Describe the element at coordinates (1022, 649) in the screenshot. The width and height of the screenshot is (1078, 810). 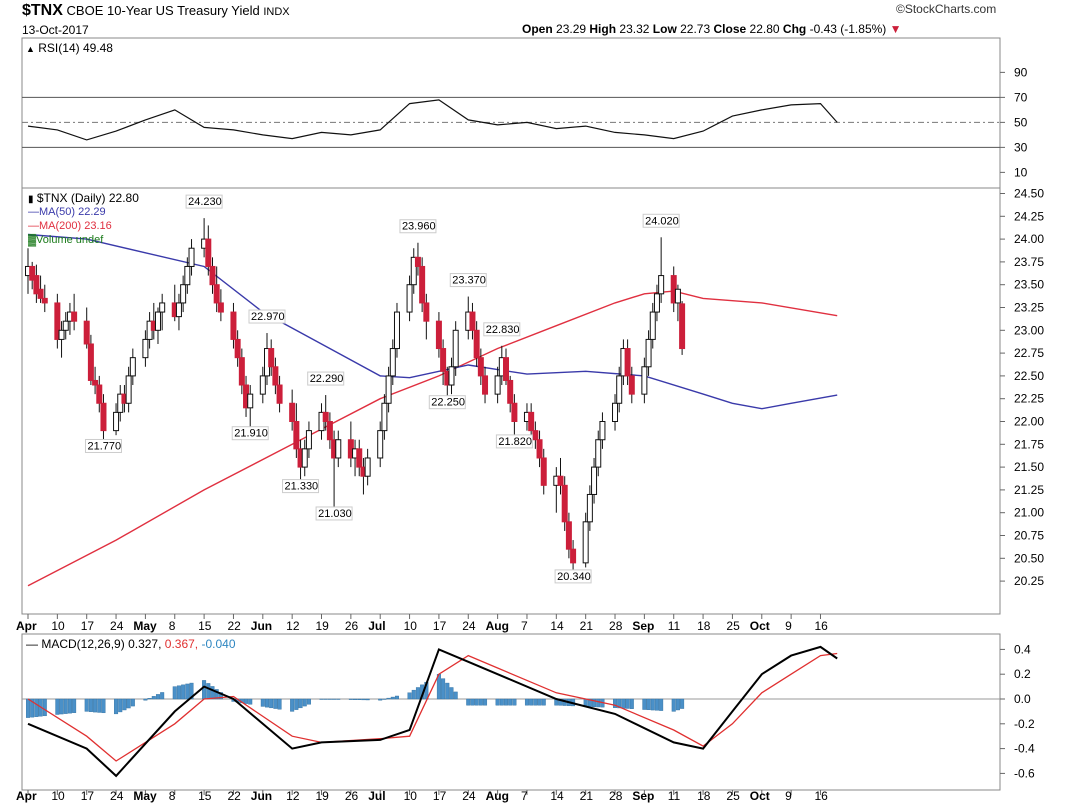
I see `macd-tick-label: 0.4` at that location.